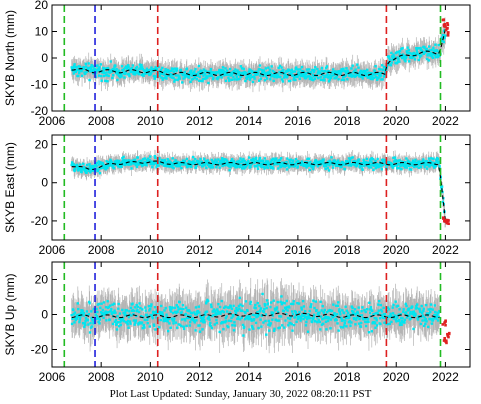  I want to click on model-line, so click(258, 52).